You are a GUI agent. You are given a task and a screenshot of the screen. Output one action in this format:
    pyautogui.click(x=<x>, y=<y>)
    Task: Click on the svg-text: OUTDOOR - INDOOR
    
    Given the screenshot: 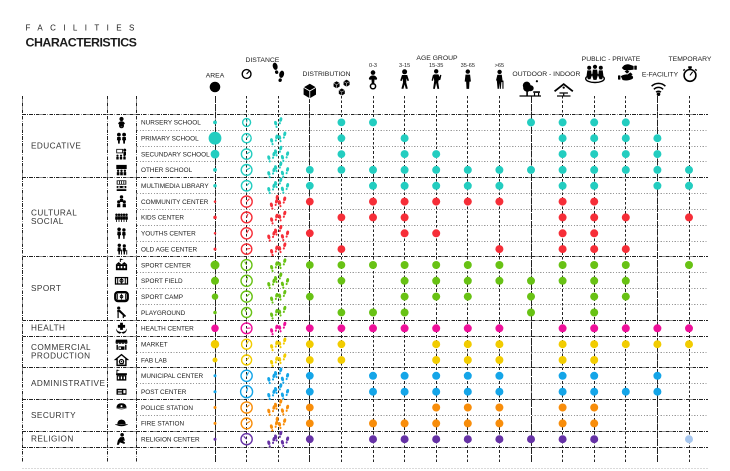 What is the action you would take?
    pyautogui.click(x=546, y=74)
    